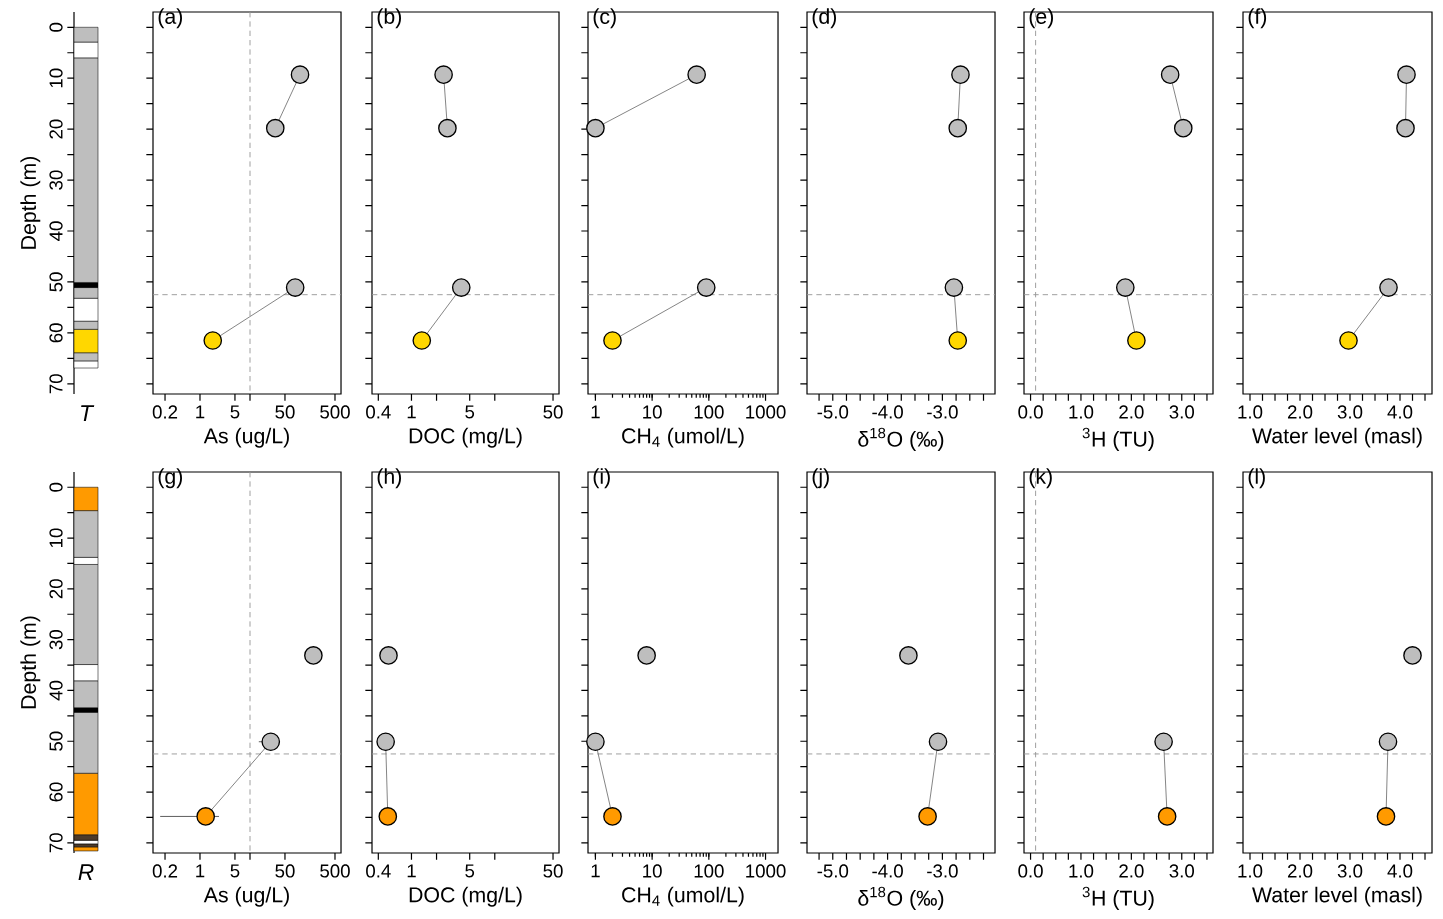 This screenshot has width=1443, height=919. What do you see at coordinates (389, 18) in the screenshot?
I see `chart-title: (b)` at bounding box center [389, 18].